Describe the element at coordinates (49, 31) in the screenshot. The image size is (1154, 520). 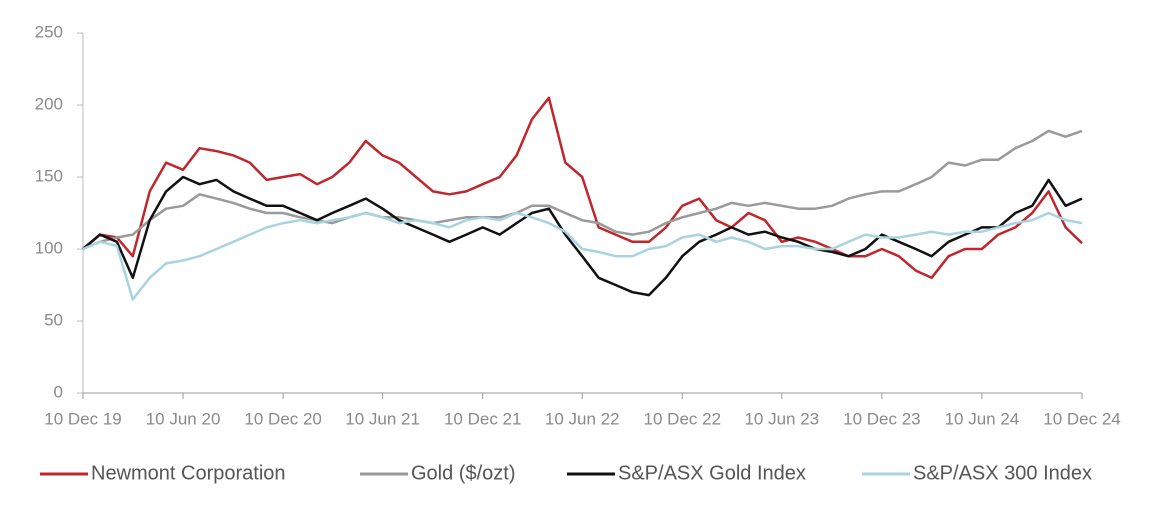
I see `y-tick-label: 250` at that location.